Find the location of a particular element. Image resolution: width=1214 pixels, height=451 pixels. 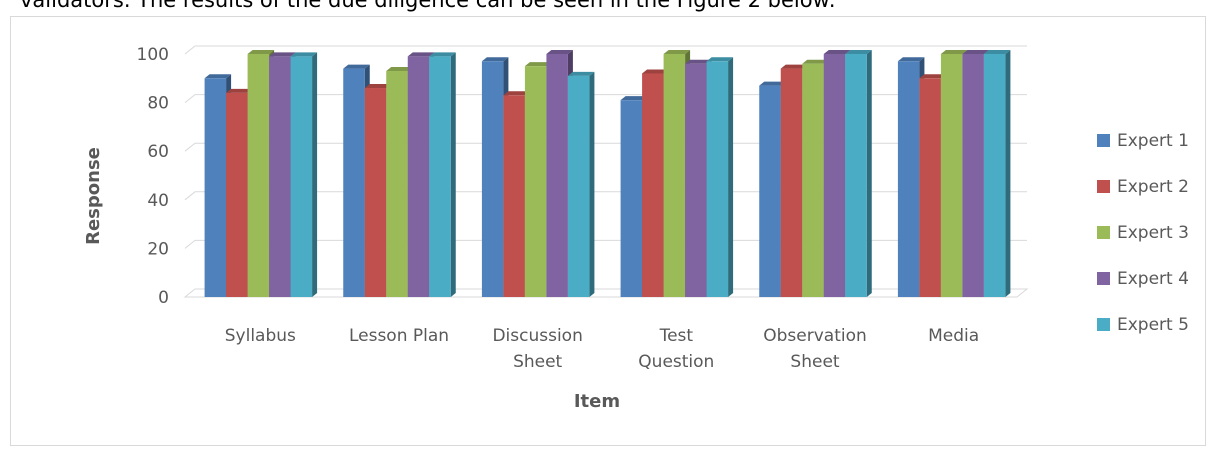

x-tick-label-line: Test is located at coordinates (676, 336).